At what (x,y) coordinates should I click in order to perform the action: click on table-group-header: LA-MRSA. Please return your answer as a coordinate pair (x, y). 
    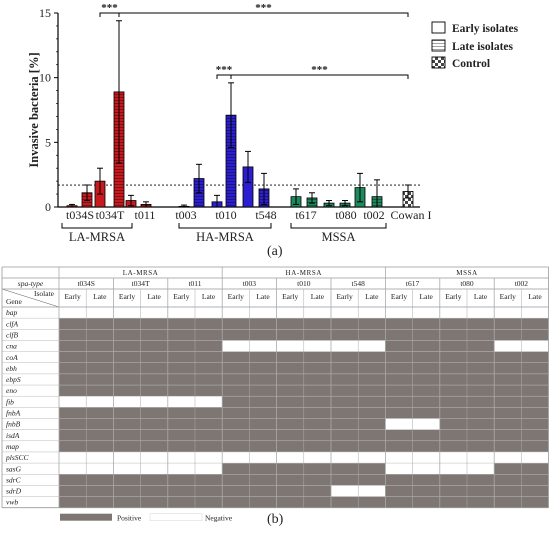
    Looking at the image, I should click on (141, 273).